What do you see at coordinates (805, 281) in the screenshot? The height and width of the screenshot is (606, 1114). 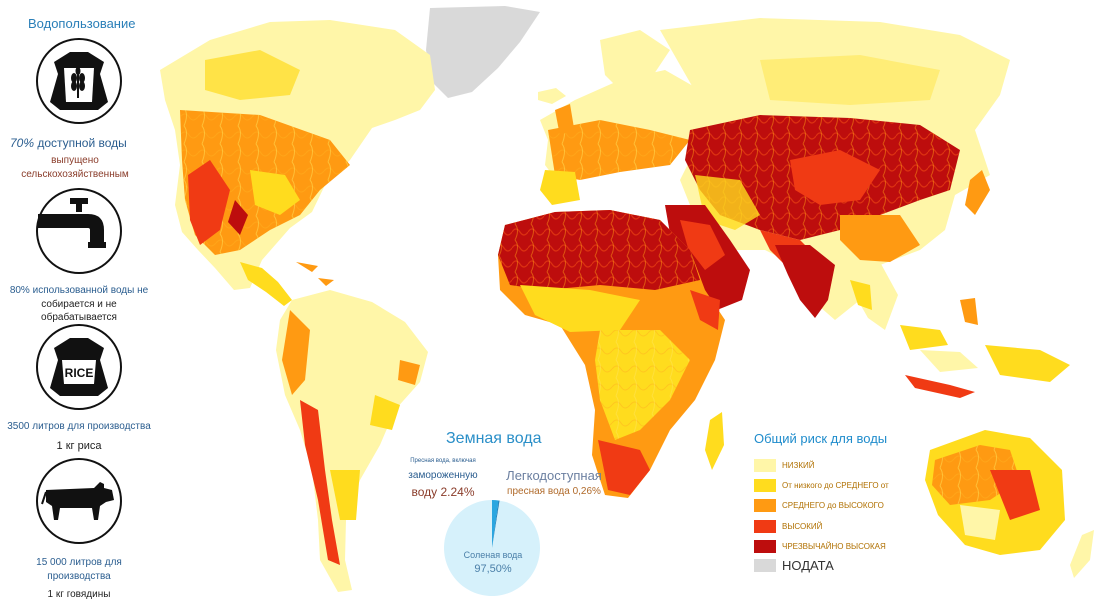 I see `india-region` at bounding box center [805, 281].